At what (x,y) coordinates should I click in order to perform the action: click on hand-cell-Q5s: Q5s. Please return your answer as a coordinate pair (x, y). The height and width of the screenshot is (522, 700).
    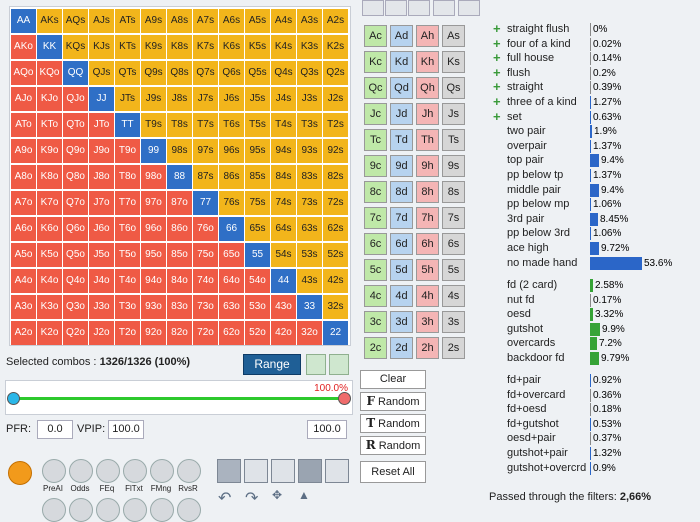
    Looking at the image, I should click on (257, 73).